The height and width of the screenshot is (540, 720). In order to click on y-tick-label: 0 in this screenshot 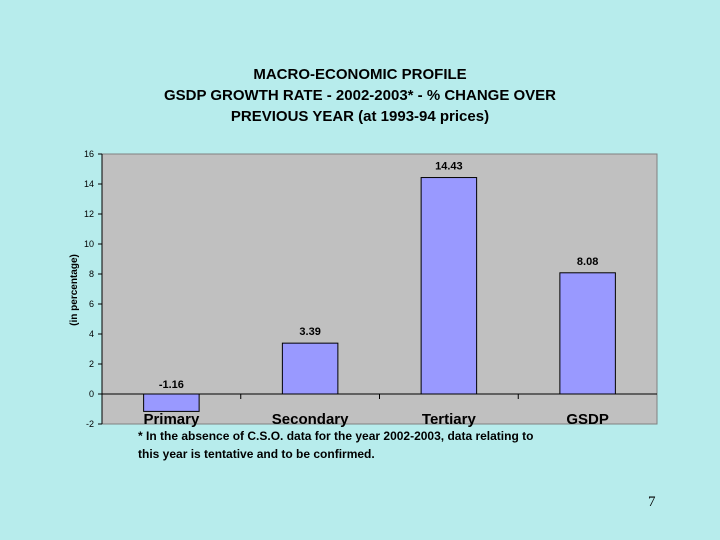, I will do `click(91, 394)`.